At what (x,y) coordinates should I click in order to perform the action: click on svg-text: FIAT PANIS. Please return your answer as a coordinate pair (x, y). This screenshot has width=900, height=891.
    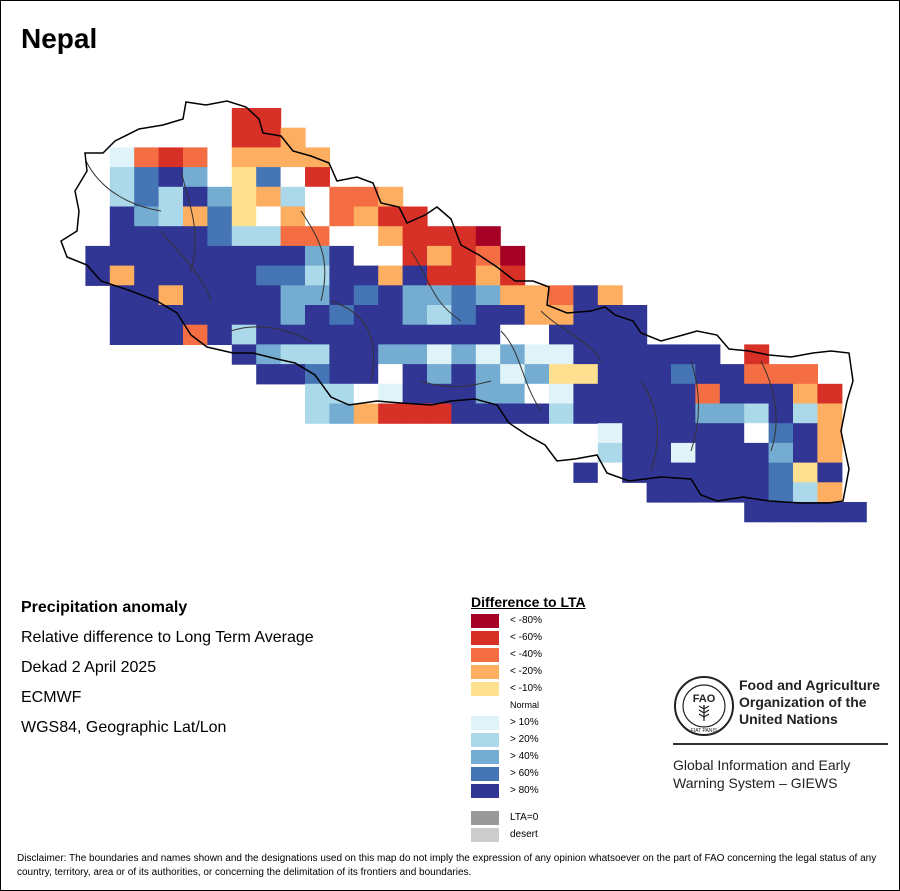
    Looking at the image, I should click on (704, 731).